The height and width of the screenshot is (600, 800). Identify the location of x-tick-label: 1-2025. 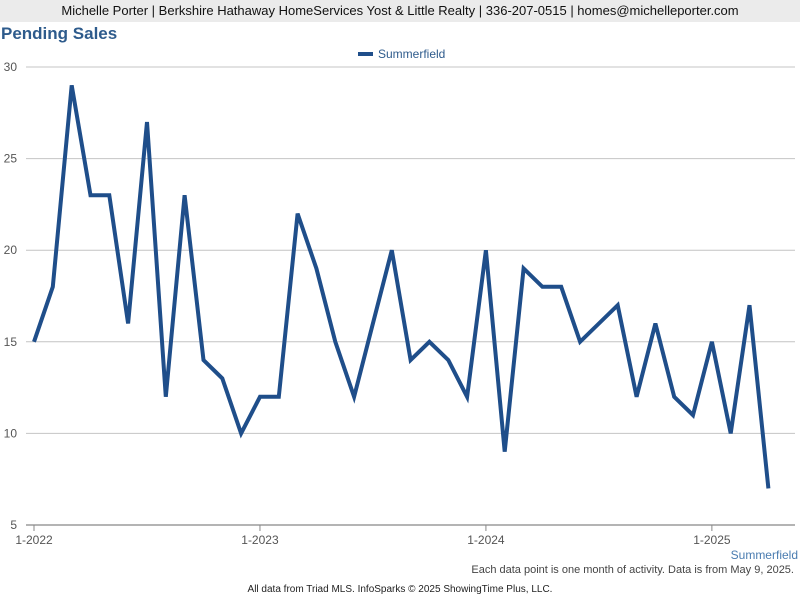
(712, 540).